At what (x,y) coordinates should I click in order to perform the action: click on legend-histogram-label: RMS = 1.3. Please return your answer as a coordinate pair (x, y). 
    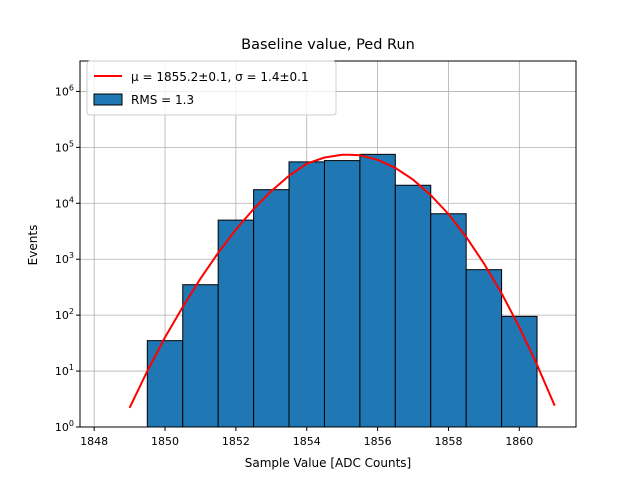
    Looking at the image, I should click on (162, 100).